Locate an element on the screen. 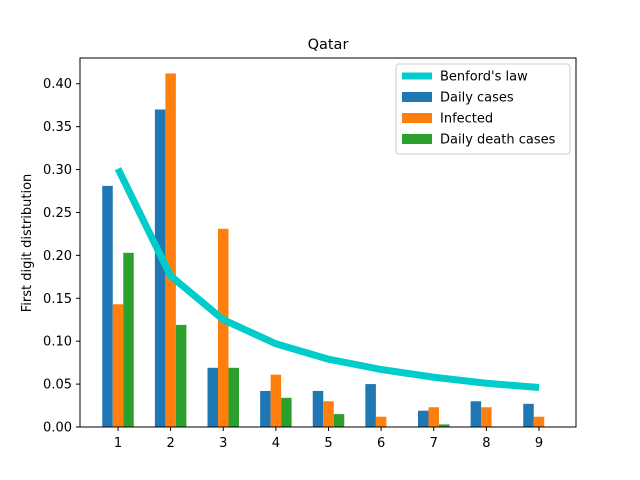 This screenshot has width=640, height=480. y-tick-label-0.15: 0.15 is located at coordinates (57, 299).